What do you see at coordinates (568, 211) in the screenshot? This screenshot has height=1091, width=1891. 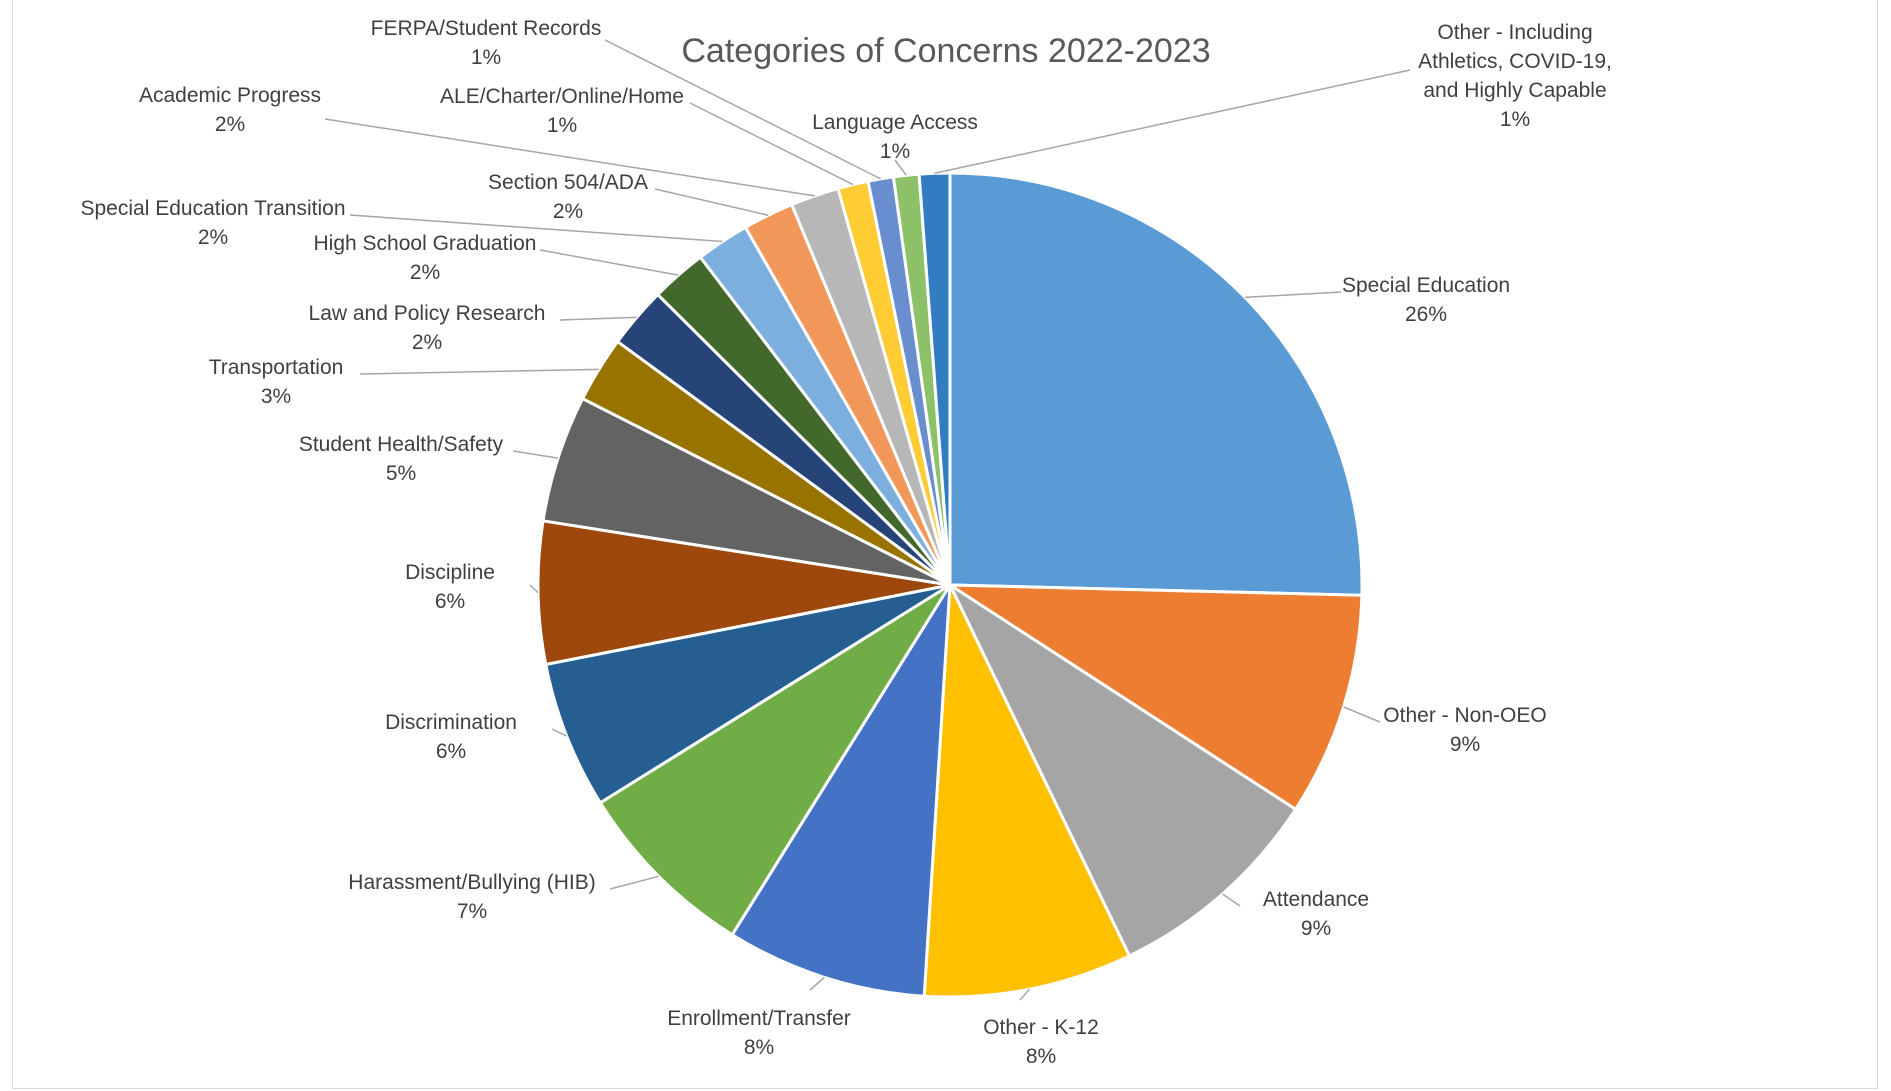 I see `slice-percent-13: 2%` at bounding box center [568, 211].